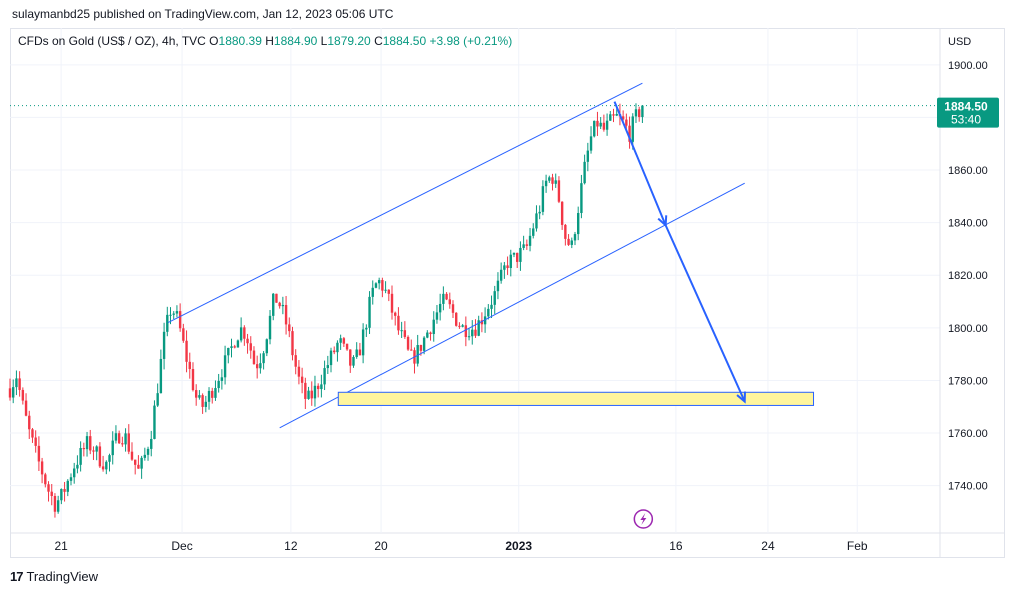 The height and width of the screenshot is (595, 1012). I want to click on footer-brand: 17 TradingView, so click(54, 576).